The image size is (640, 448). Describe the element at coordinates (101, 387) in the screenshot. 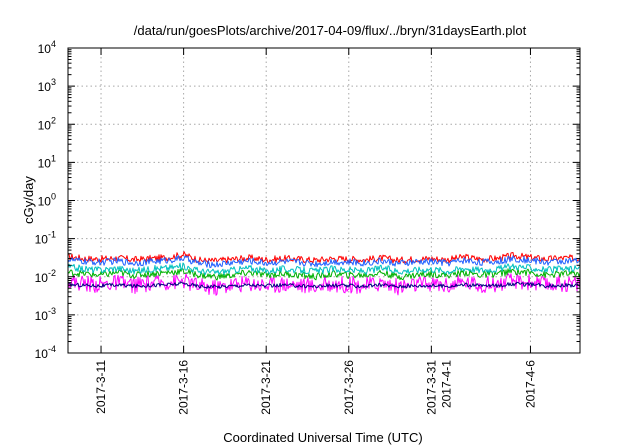

I see `x-tick-label: 2017-3-11` at that location.